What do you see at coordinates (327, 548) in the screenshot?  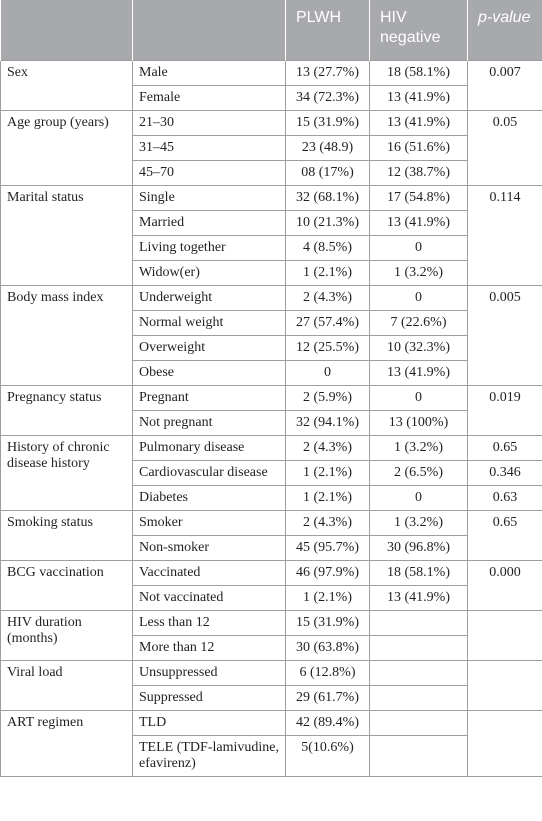 I see `value-cell: 45 (95.7%)` at bounding box center [327, 548].